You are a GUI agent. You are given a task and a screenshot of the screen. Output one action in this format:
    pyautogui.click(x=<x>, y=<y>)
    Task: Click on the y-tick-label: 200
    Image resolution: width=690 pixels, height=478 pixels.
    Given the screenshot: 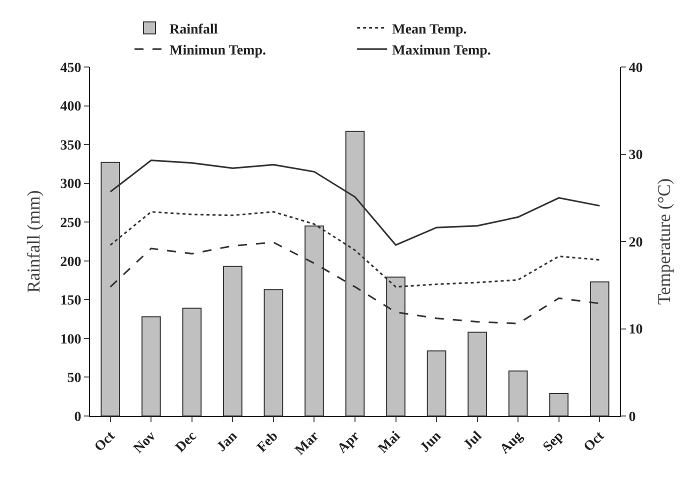 What is the action you would take?
    pyautogui.click(x=71, y=262)
    